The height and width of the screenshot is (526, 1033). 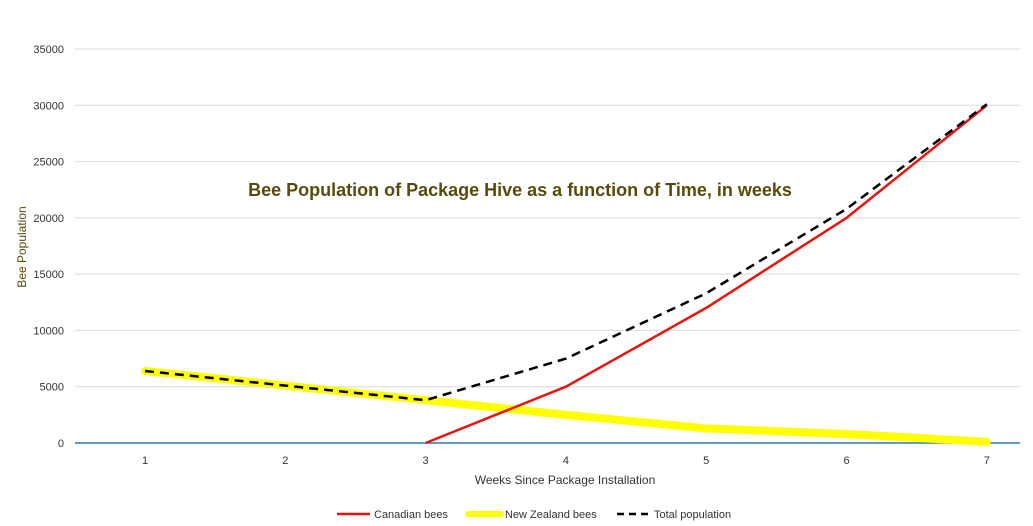 What do you see at coordinates (846, 461) in the screenshot?
I see `x-tick-label: 6` at bounding box center [846, 461].